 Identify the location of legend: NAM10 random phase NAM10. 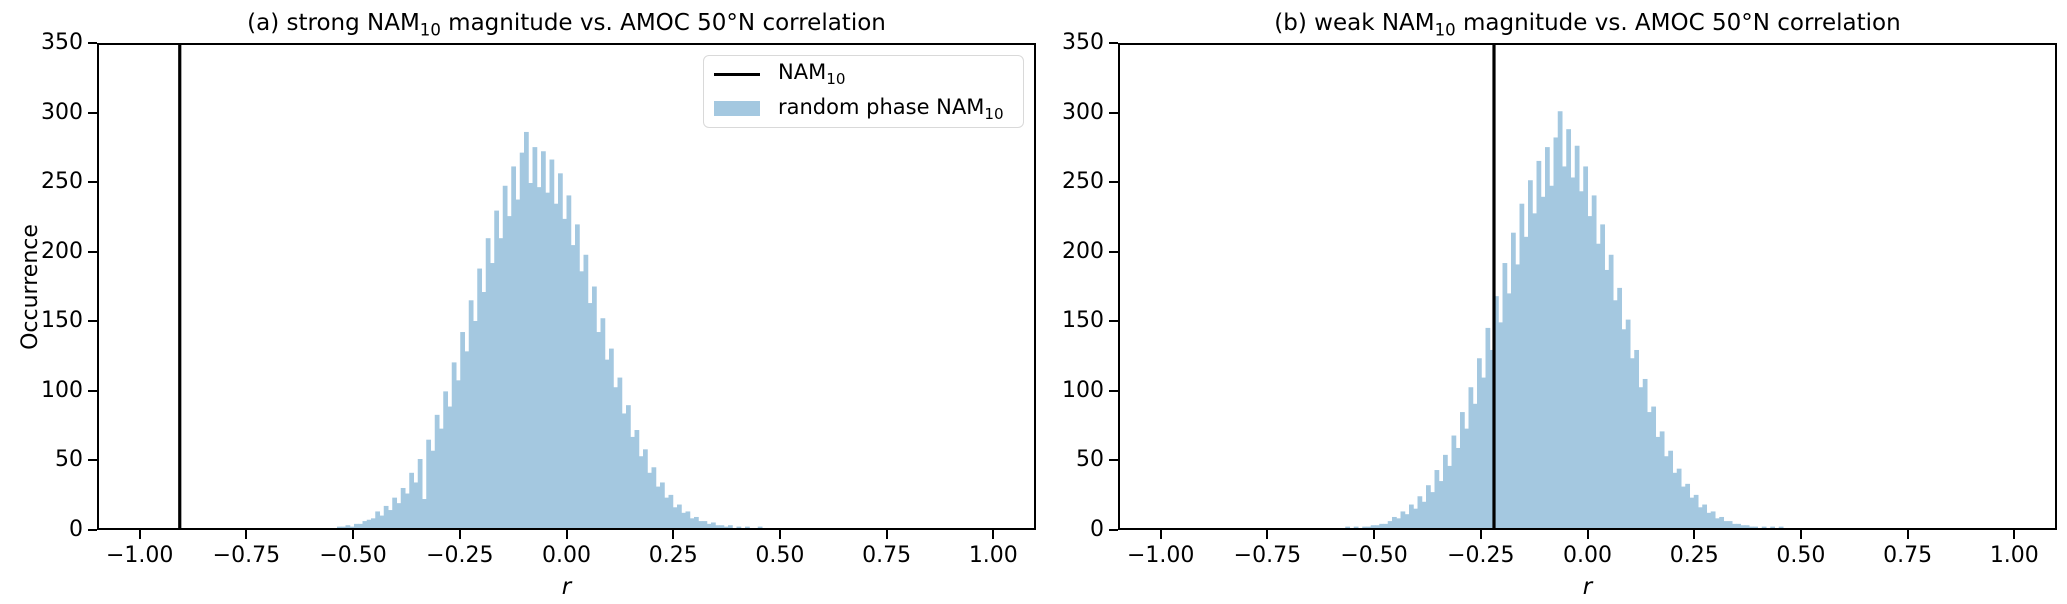
(863, 91).